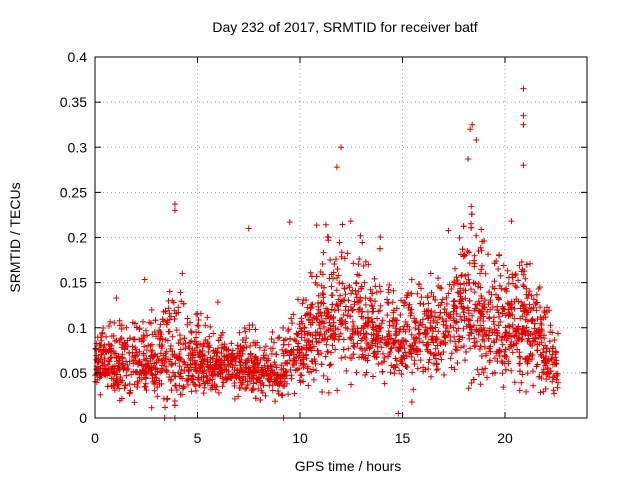  Describe the element at coordinates (300, 438) in the screenshot. I see `x-tick-label: 10` at that location.